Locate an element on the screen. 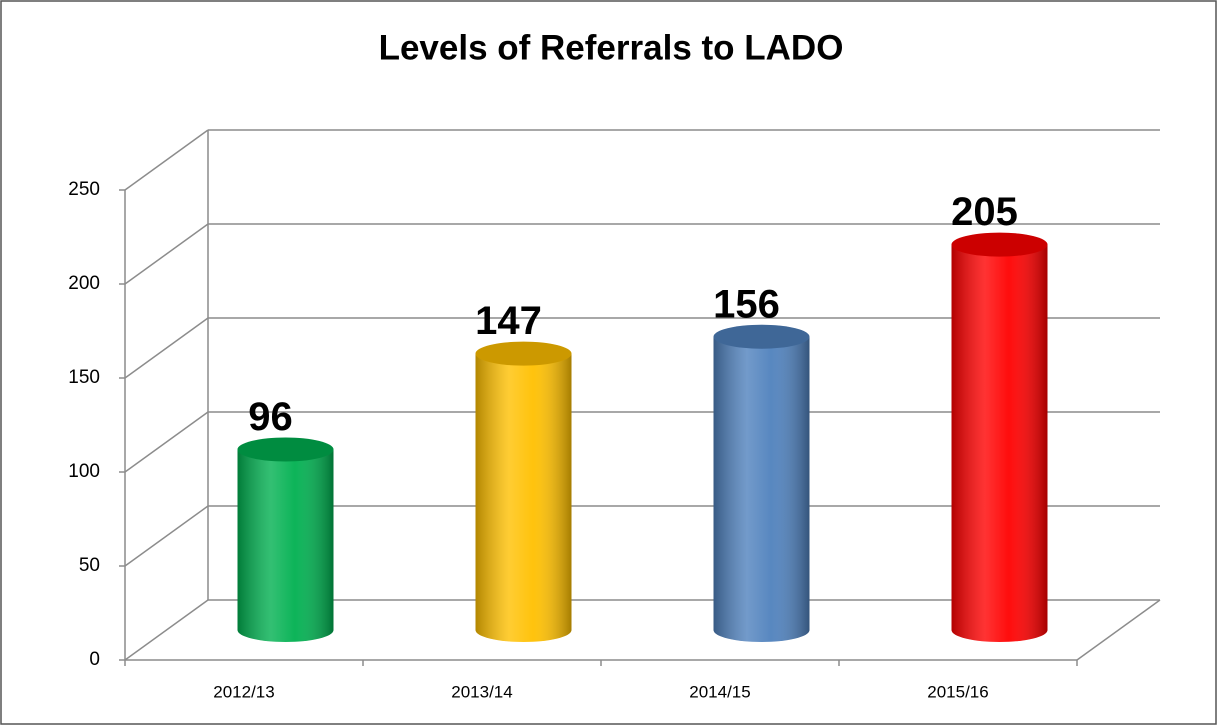 This screenshot has height=726, width=1218. y-tick-label: 100 is located at coordinates (84, 471).